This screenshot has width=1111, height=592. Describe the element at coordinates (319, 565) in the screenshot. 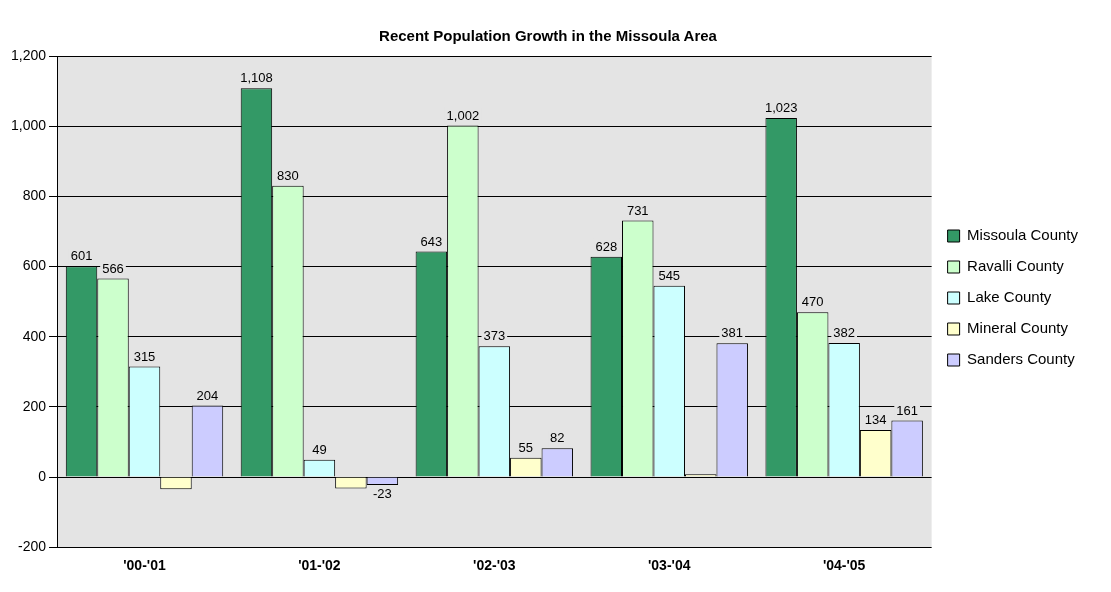

I see `x-tick-label: '01-'02` at that location.